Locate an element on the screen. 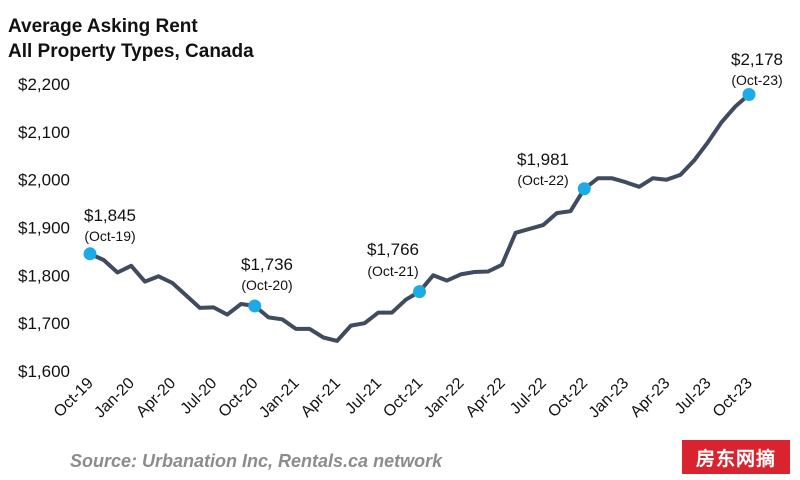  x-tick-label: Jul-23 is located at coordinates (693, 396).